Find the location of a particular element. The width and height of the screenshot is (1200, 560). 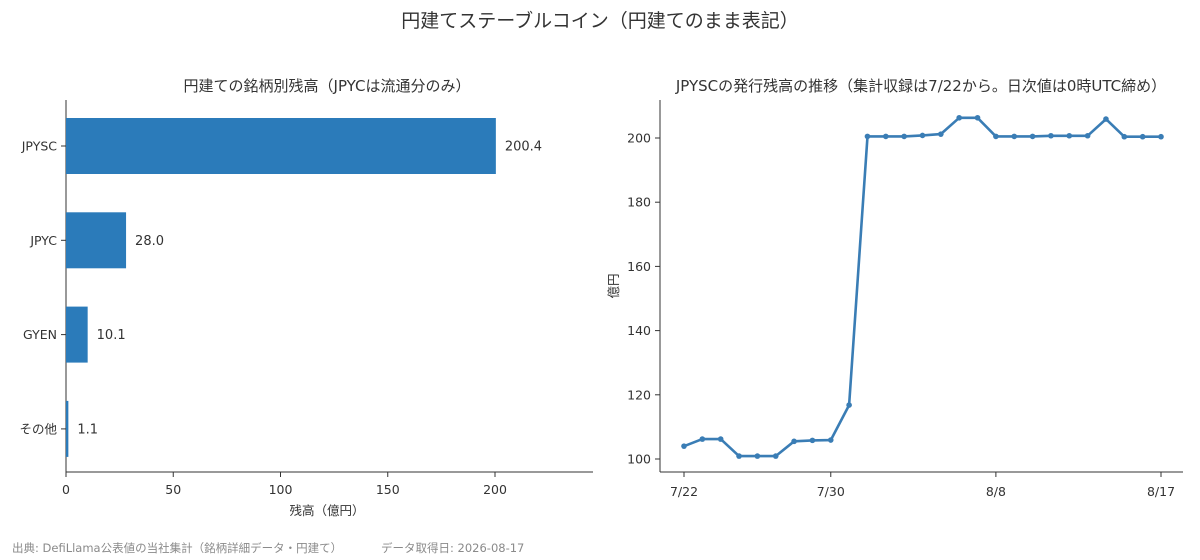

bar-value-label: 200.4 is located at coordinates (523, 147).